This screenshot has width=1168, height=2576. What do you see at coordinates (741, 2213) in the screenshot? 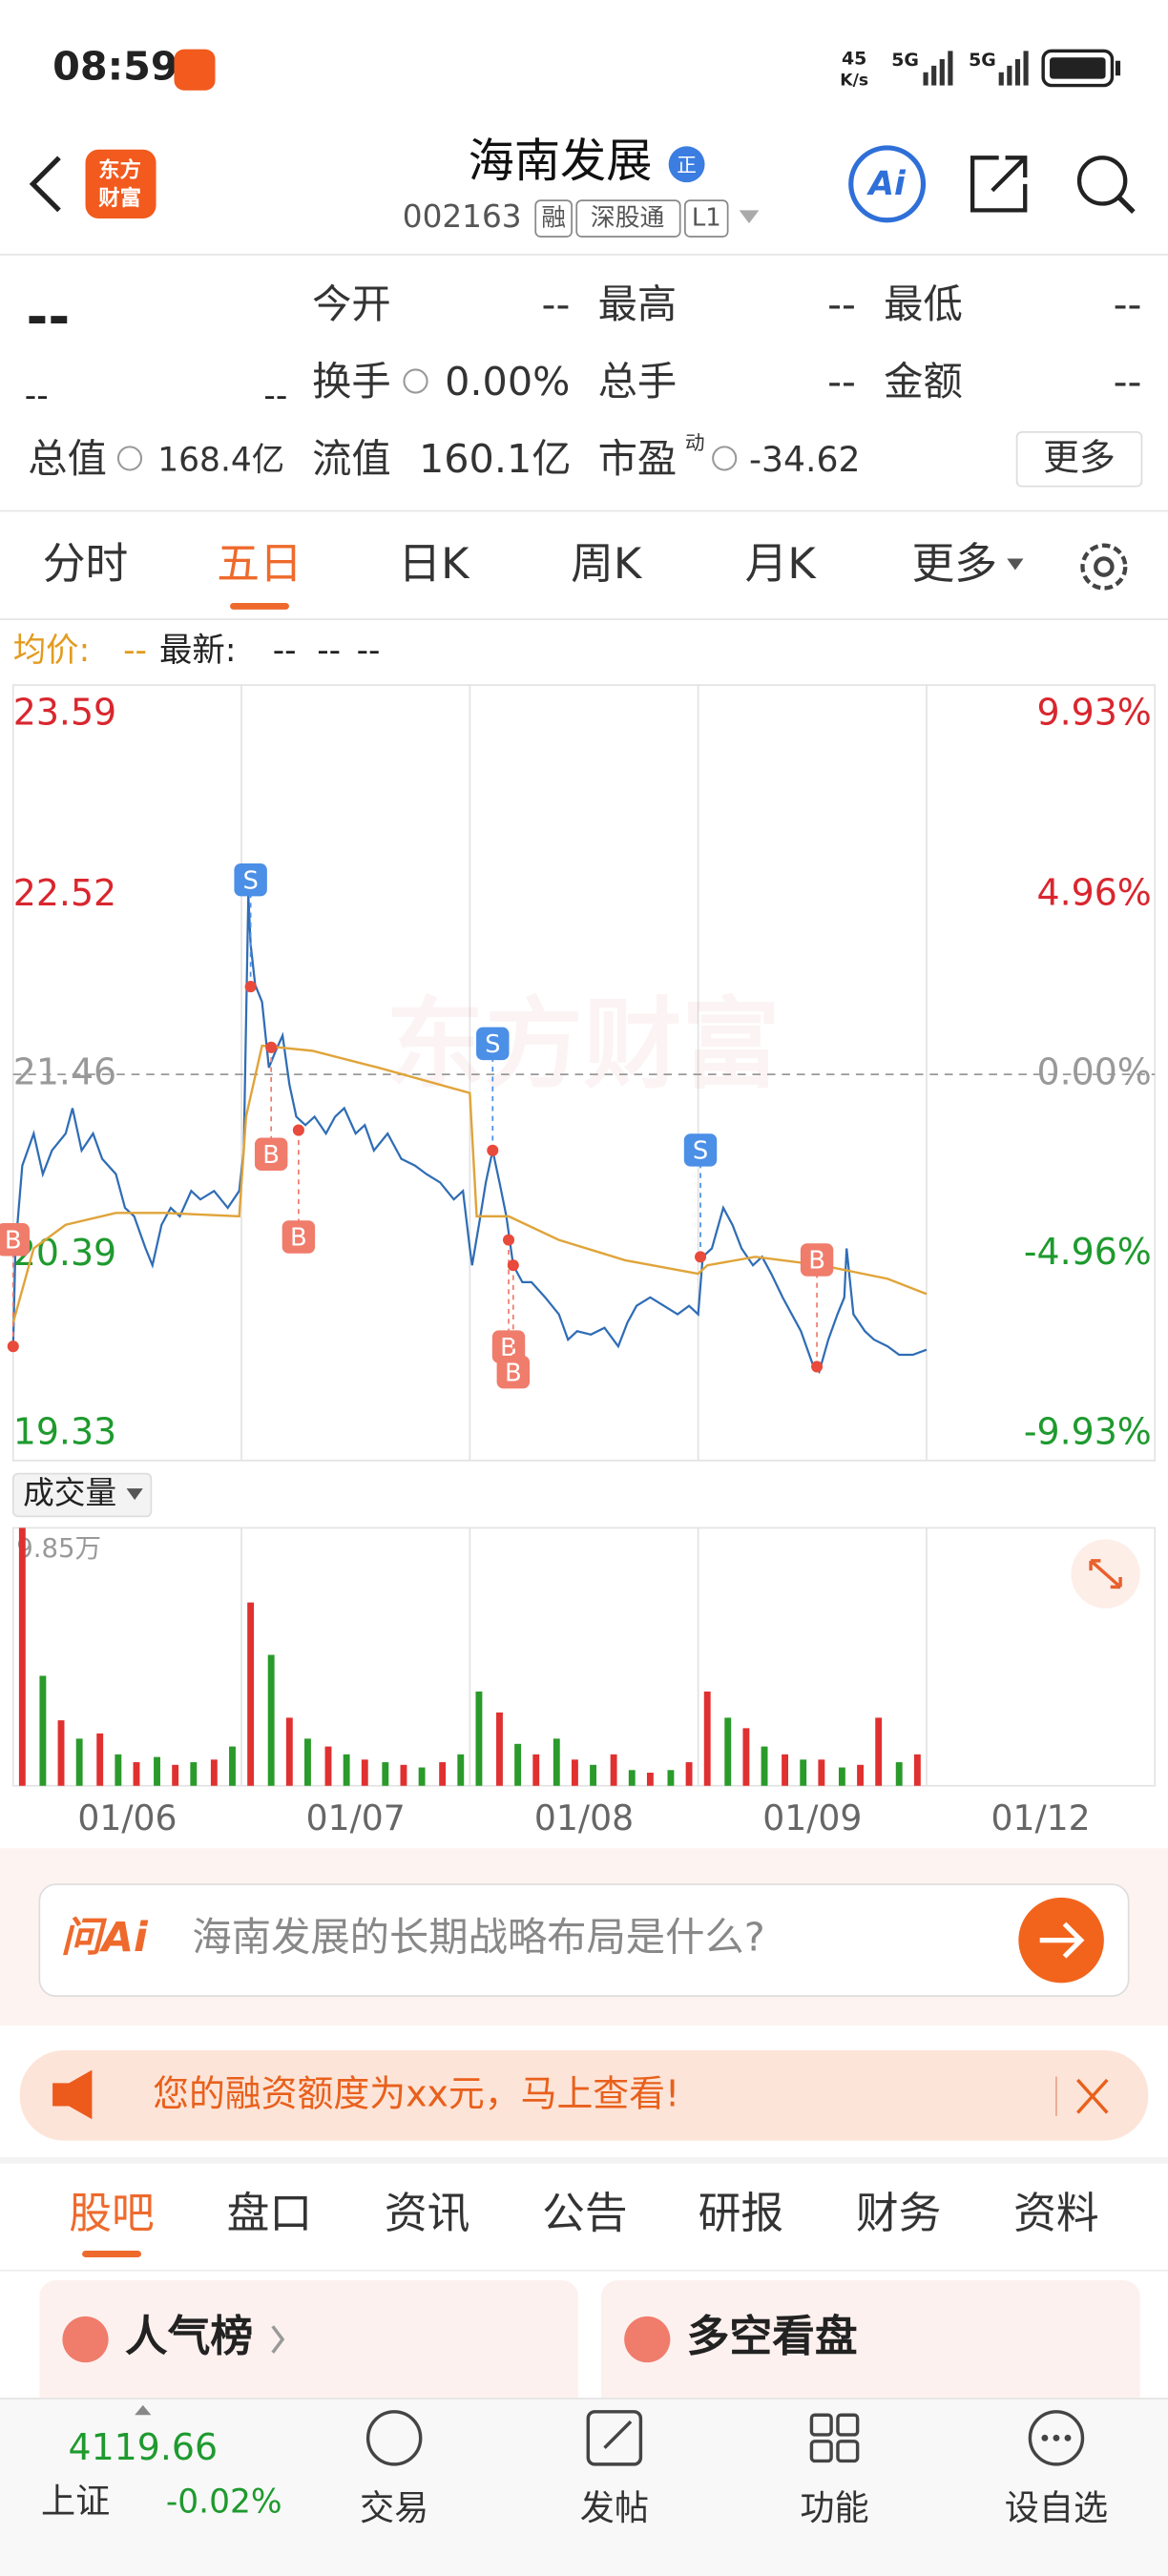
I see `section-tab: 研报` at bounding box center [741, 2213].